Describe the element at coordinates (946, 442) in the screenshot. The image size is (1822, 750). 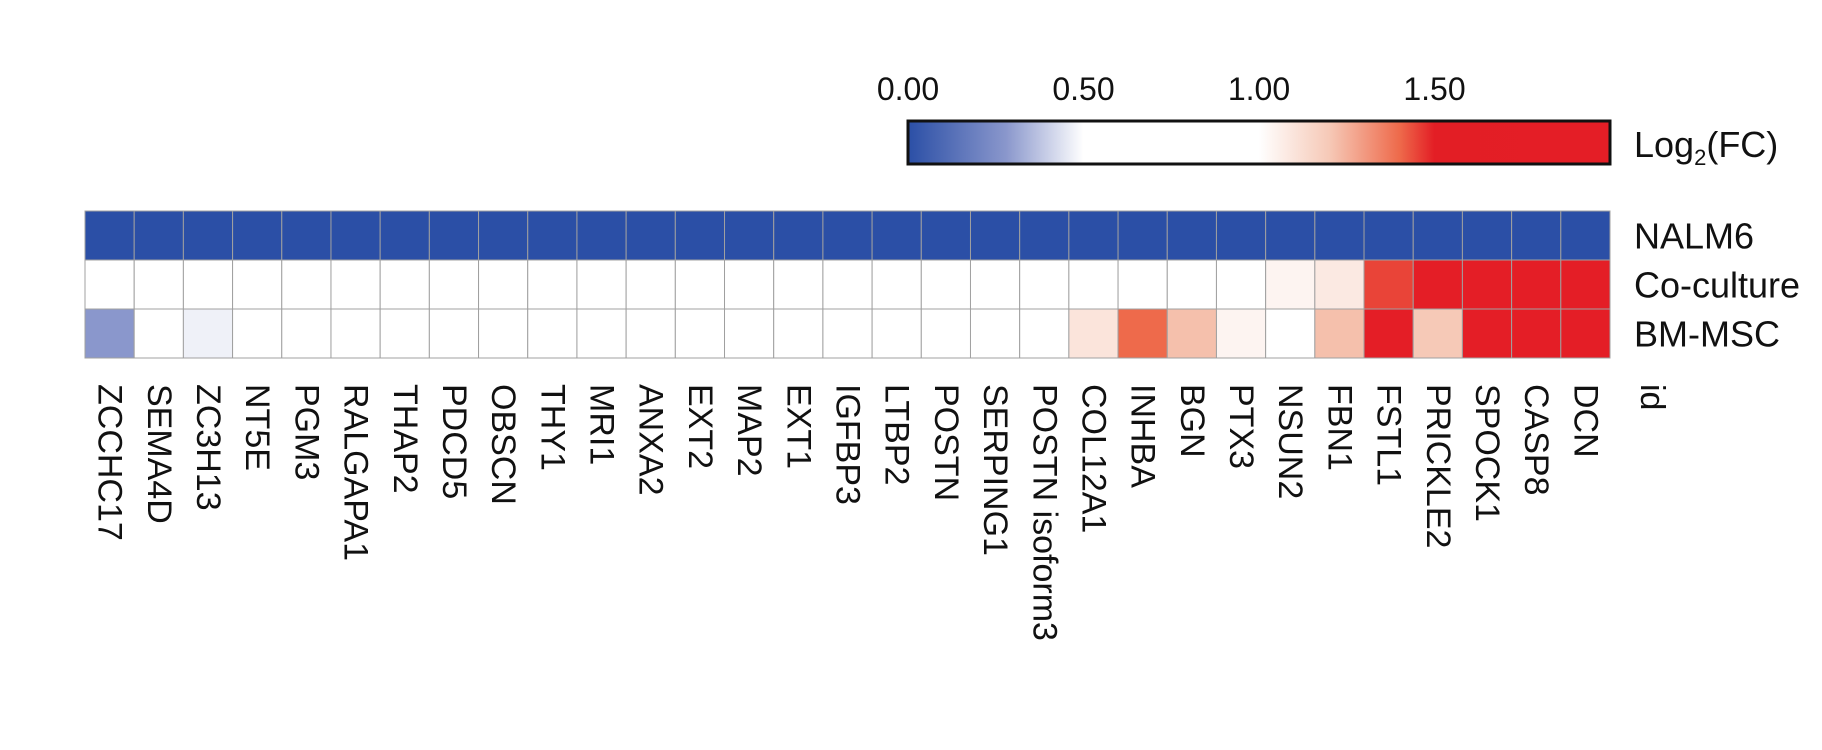
I see `column-label: POSTN` at that location.